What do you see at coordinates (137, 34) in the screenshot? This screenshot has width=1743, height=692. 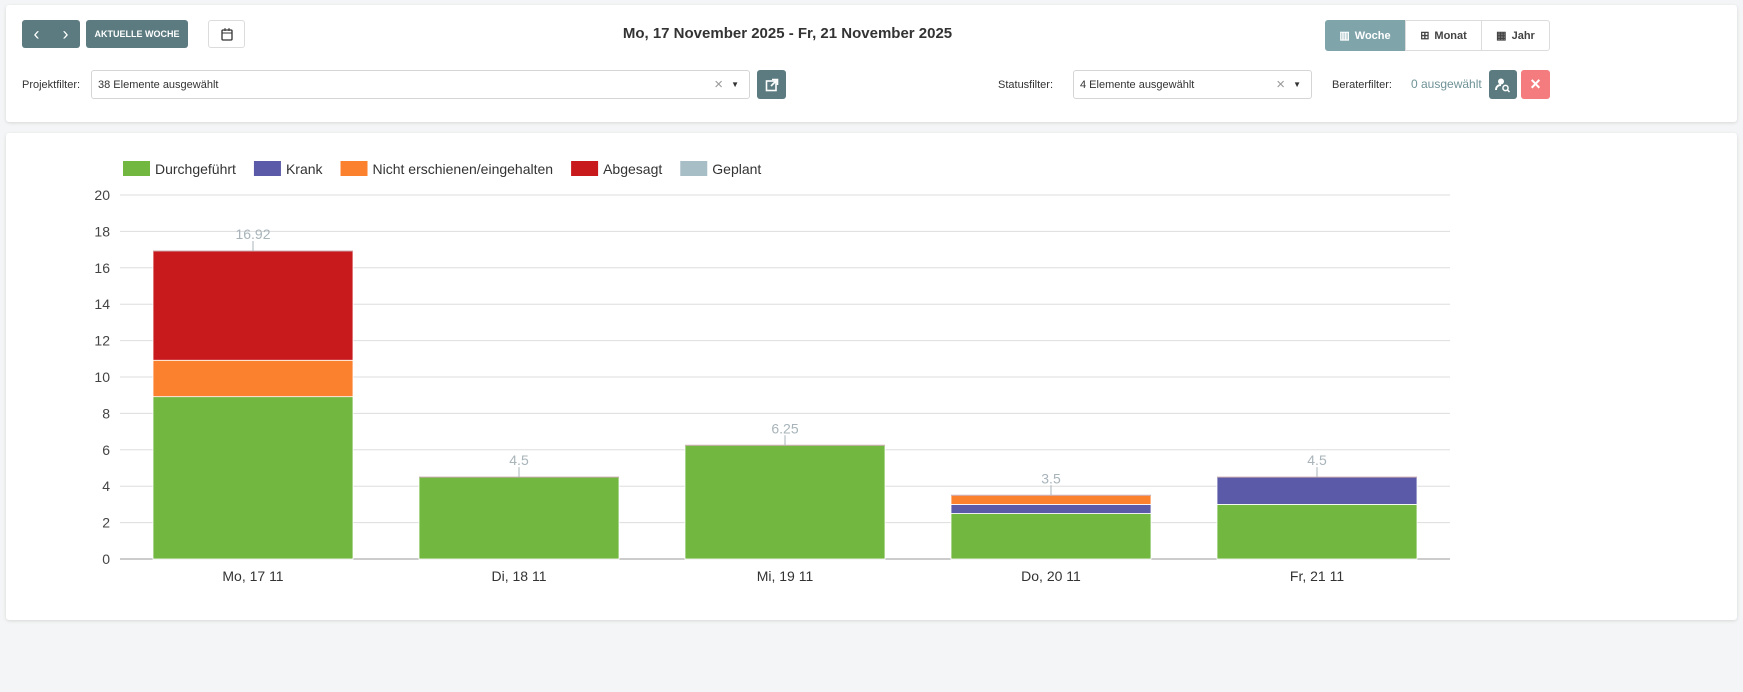 I see `current-week-button: AKTUELLE WOCHE` at bounding box center [137, 34].